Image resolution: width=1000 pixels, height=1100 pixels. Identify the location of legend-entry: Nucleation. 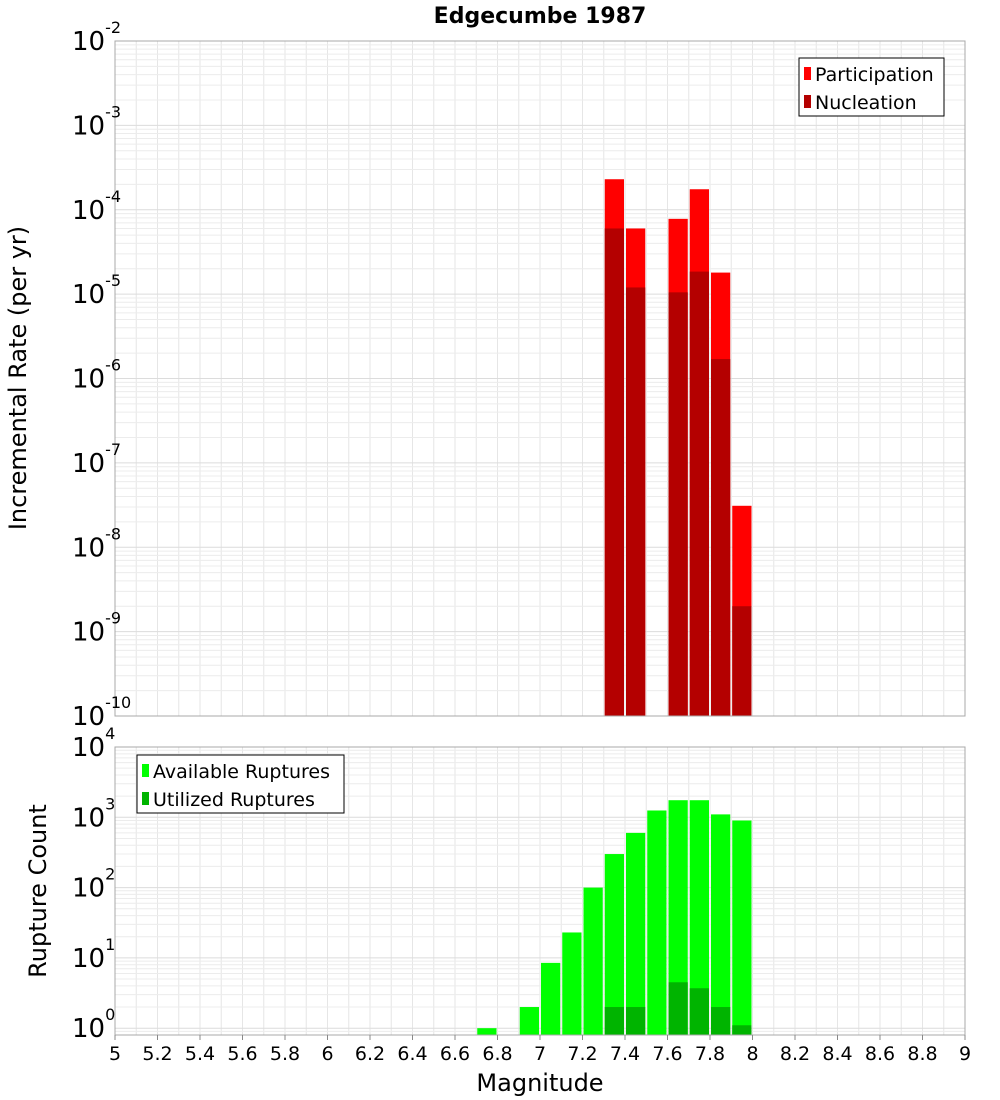
(866, 103).